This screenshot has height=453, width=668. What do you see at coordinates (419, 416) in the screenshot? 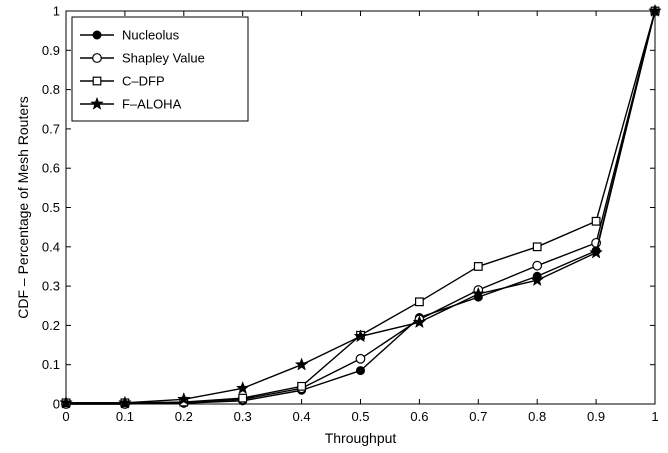
I see `x-tick-label: 0.6` at bounding box center [419, 416].